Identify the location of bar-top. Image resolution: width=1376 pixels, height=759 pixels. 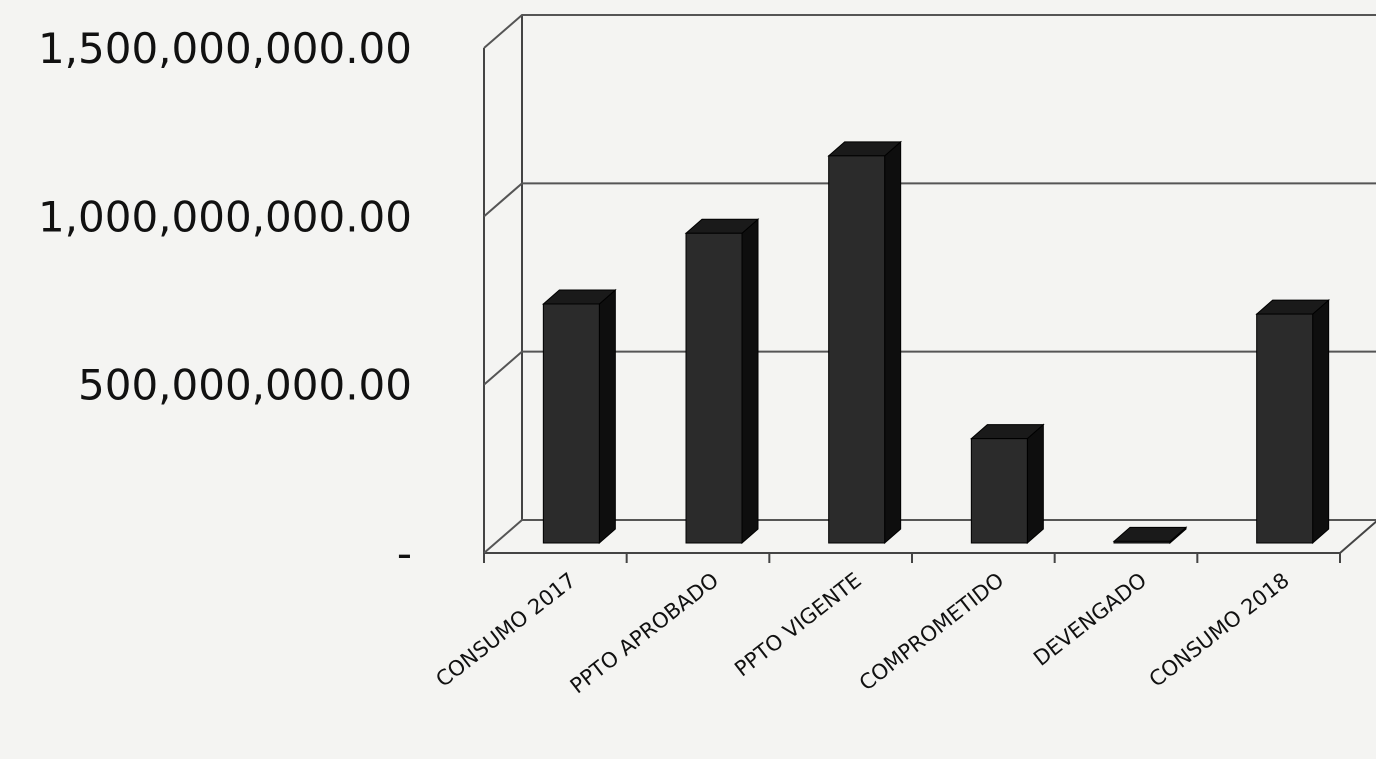
(1150, 534).